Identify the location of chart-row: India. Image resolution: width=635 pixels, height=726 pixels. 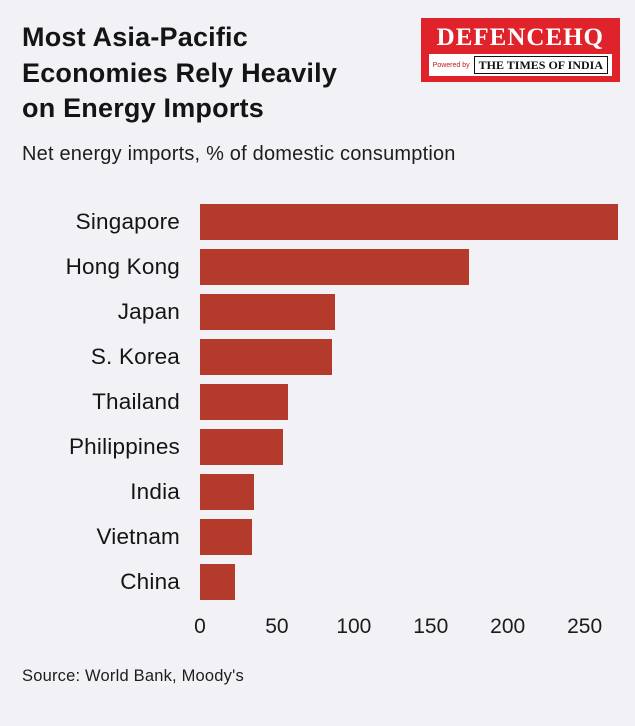
(321, 492).